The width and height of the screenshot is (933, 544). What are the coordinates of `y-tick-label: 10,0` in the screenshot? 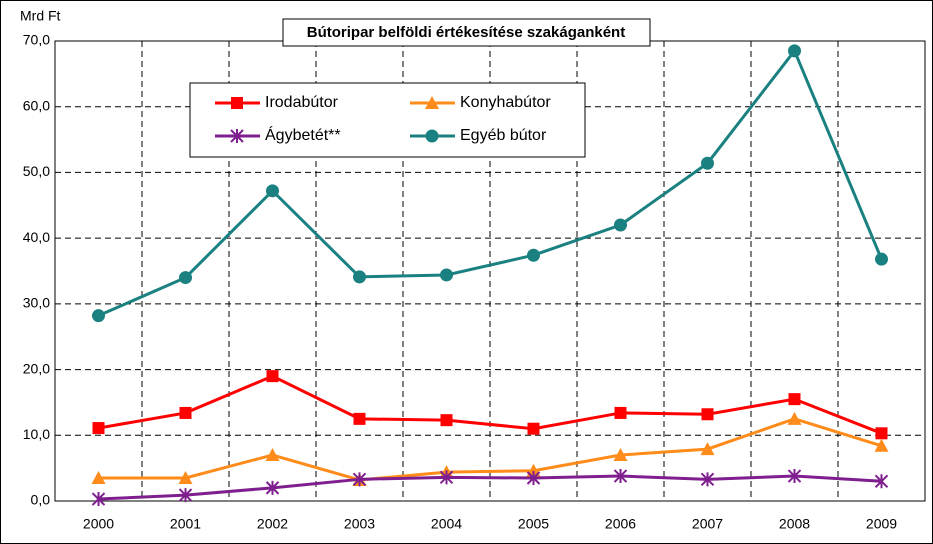 It's located at (36, 434).